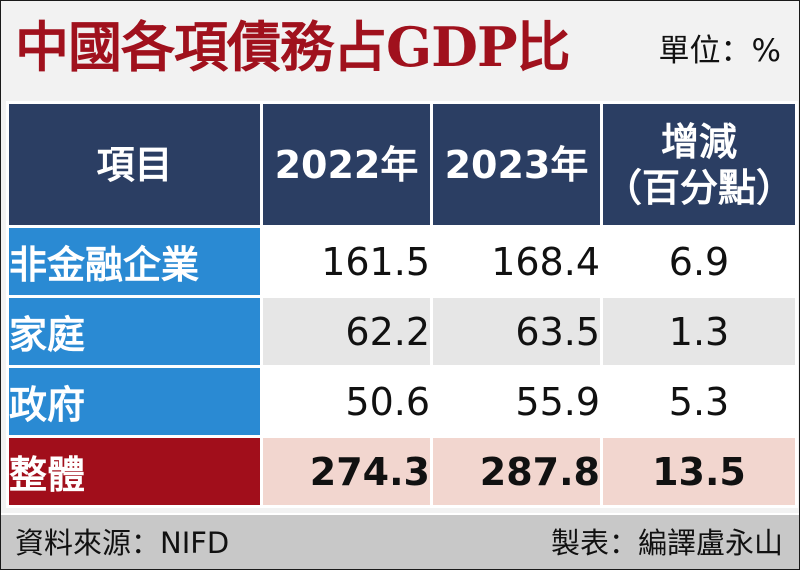 This screenshot has height=570, width=800. What do you see at coordinates (346, 331) in the screenshot?
I see `cell-2022: 62.2` at bounding box center [346, 331].